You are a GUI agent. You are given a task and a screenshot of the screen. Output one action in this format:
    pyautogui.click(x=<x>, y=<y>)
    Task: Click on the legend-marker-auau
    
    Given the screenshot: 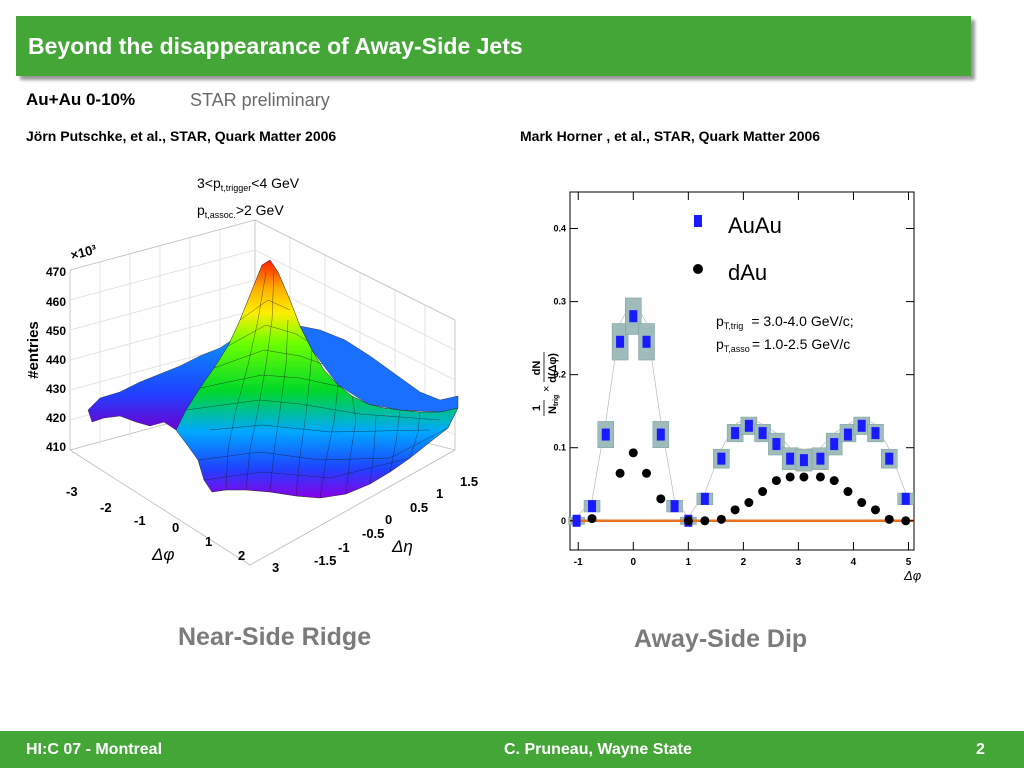 What is the action you would take?
    pyautogui.click(x=698, y=221)
    